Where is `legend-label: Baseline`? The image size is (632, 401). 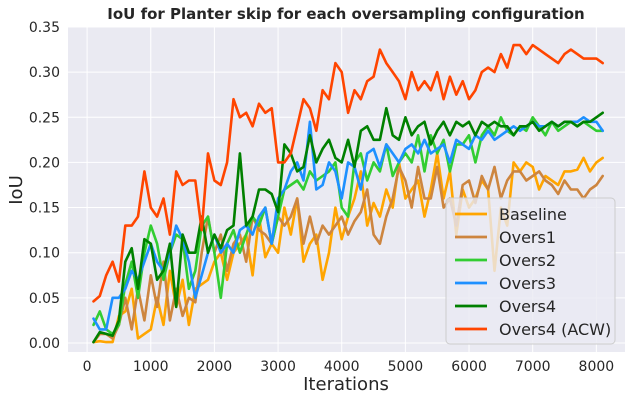
legend-label: Baseline is located at coordinates (533, 214).